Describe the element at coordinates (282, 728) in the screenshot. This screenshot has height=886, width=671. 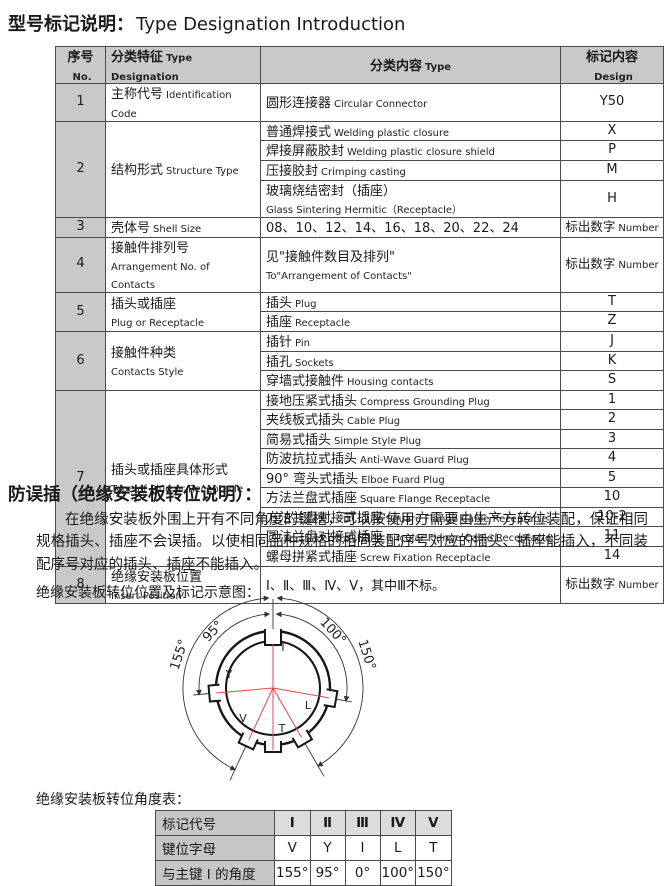
I see `key-letter-bottom: T` at that location.